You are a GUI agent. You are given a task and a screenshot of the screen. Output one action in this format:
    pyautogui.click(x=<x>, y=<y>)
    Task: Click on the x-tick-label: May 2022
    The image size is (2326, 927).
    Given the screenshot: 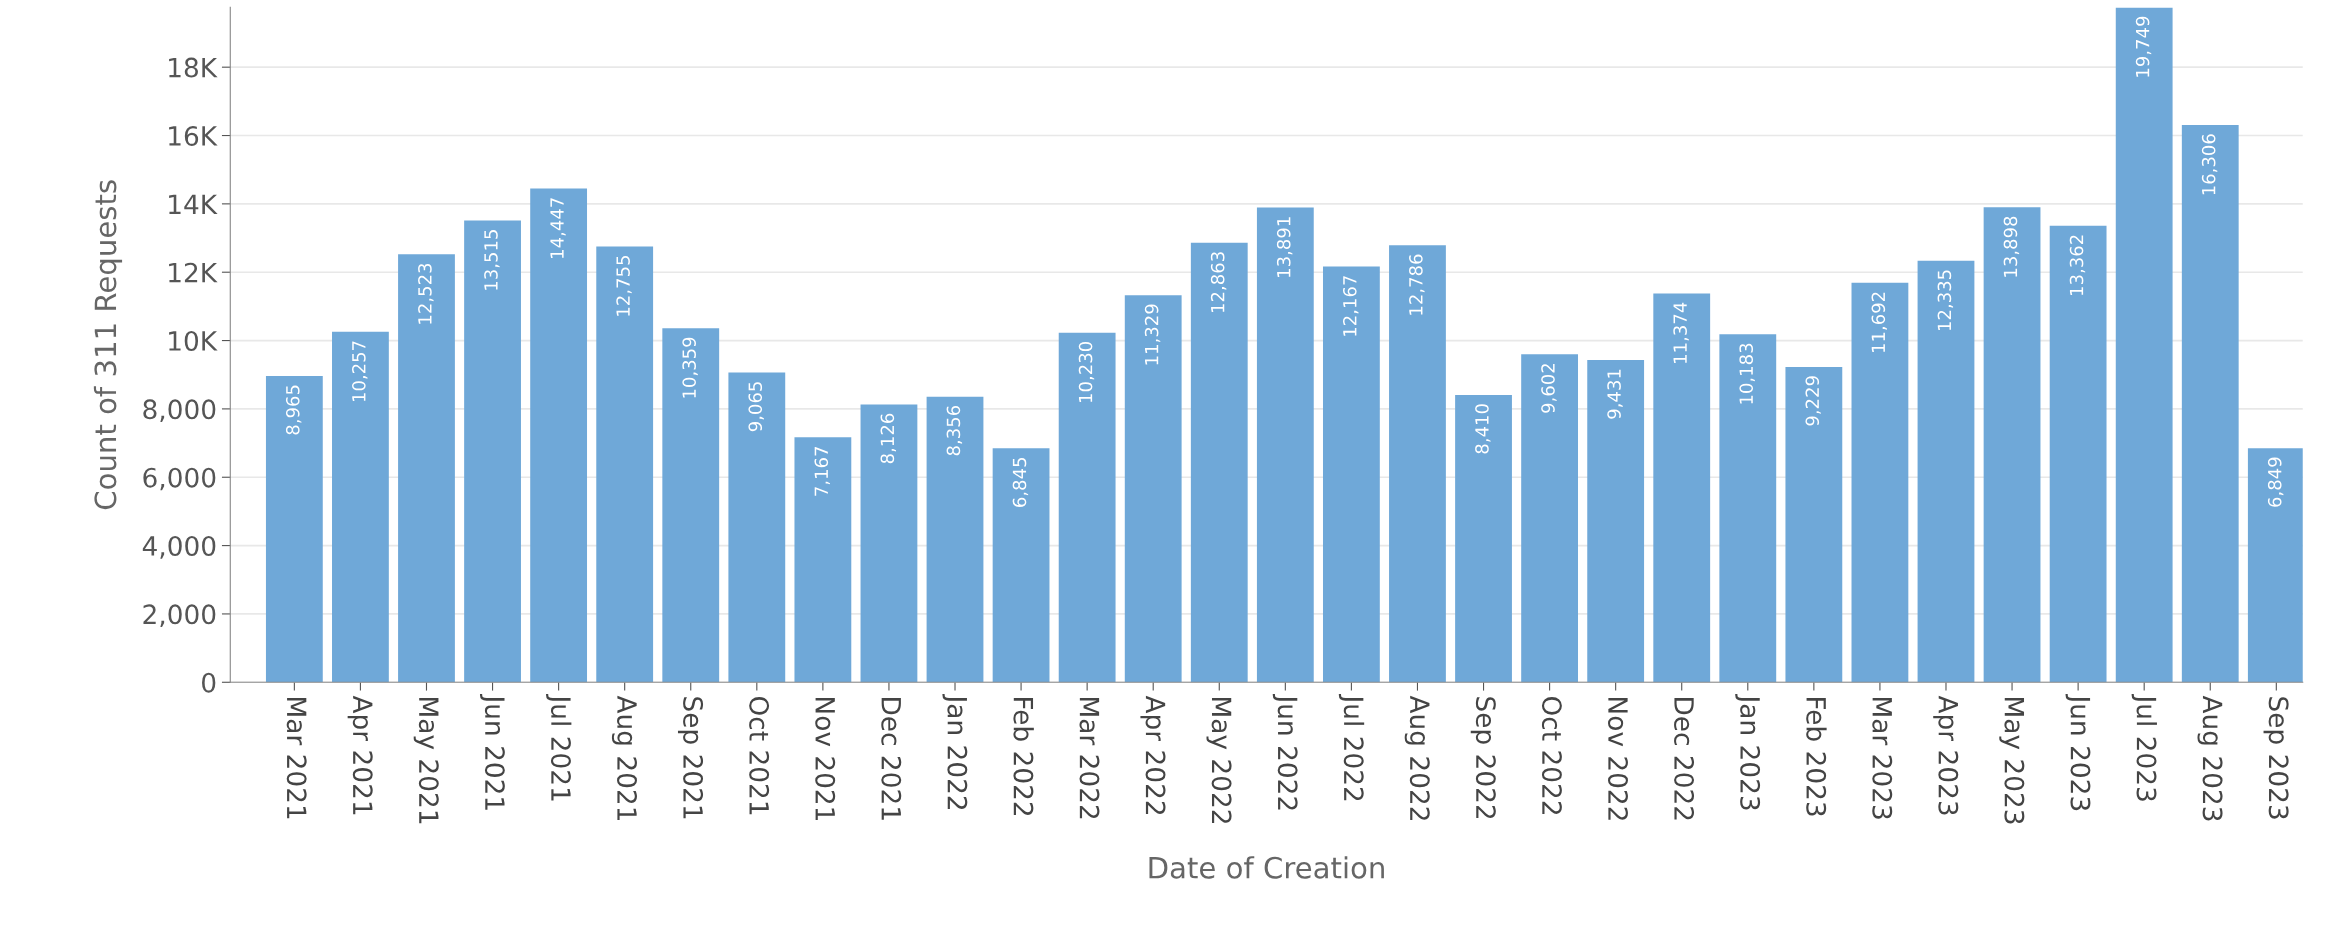 What is the action you would take?
    pyautogui.click(x=1219, y=760)
    